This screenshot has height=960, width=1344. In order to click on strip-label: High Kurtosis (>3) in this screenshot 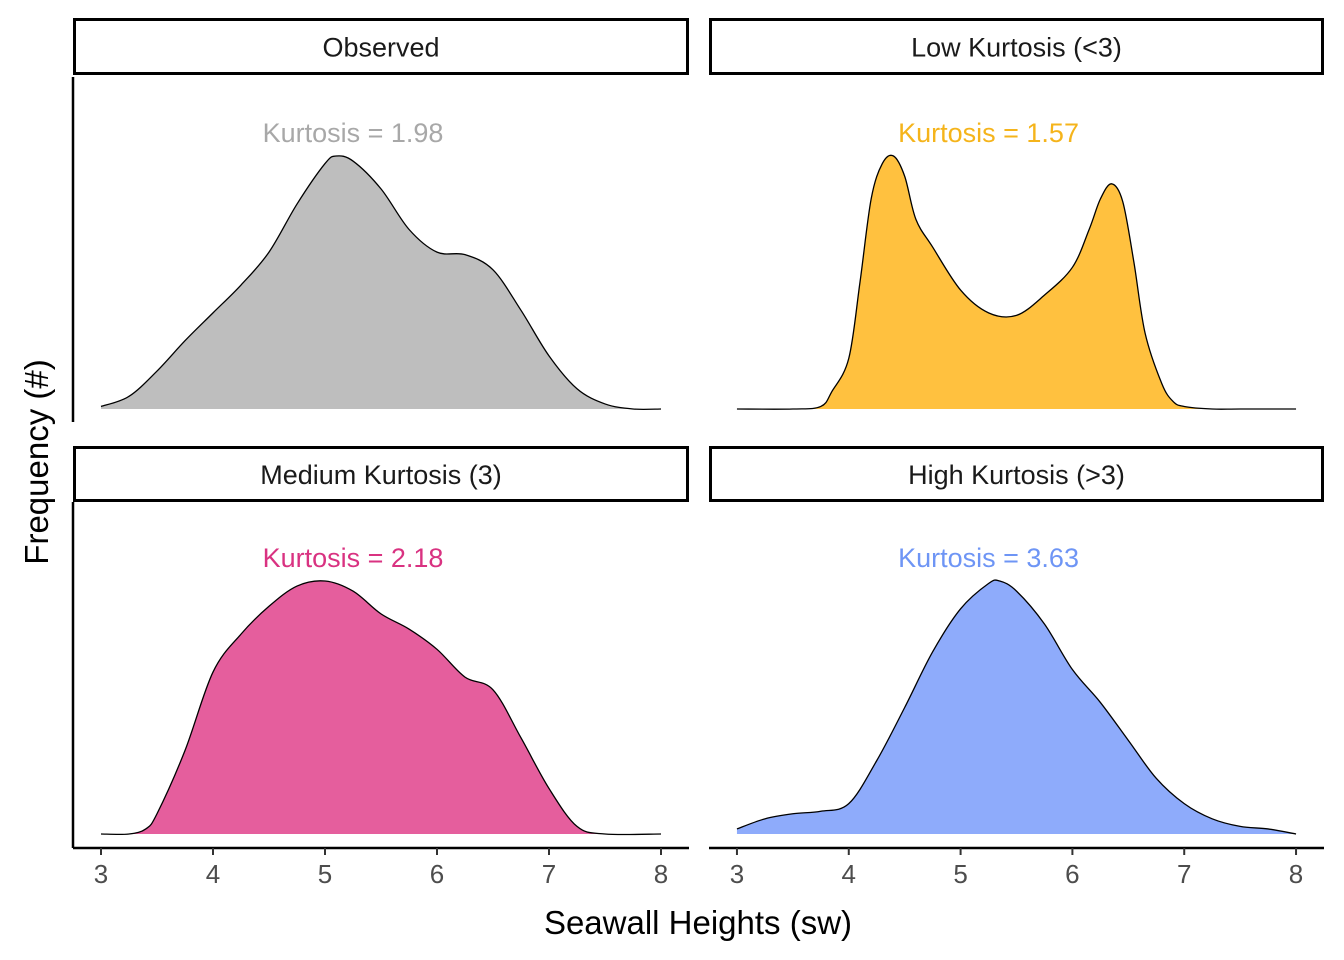, I will do `click(1016, 475)`.